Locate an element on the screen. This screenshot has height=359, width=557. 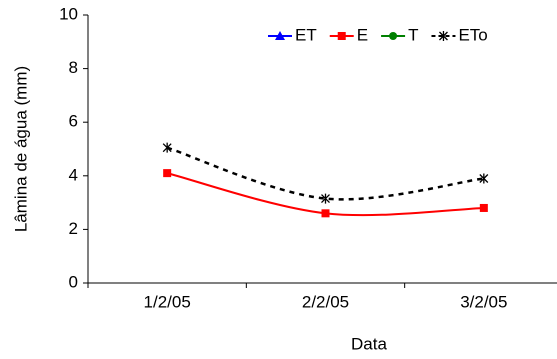
legend-label: ET is located at coordinates (306, 34).